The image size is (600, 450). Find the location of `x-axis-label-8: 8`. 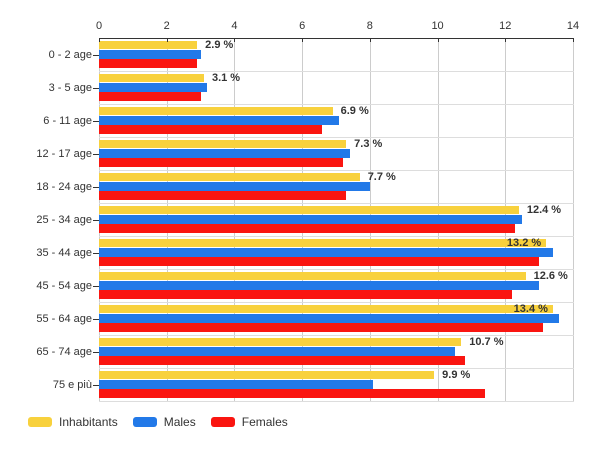

x-axis-label-8: 8 is located at coordinates (369, 26).